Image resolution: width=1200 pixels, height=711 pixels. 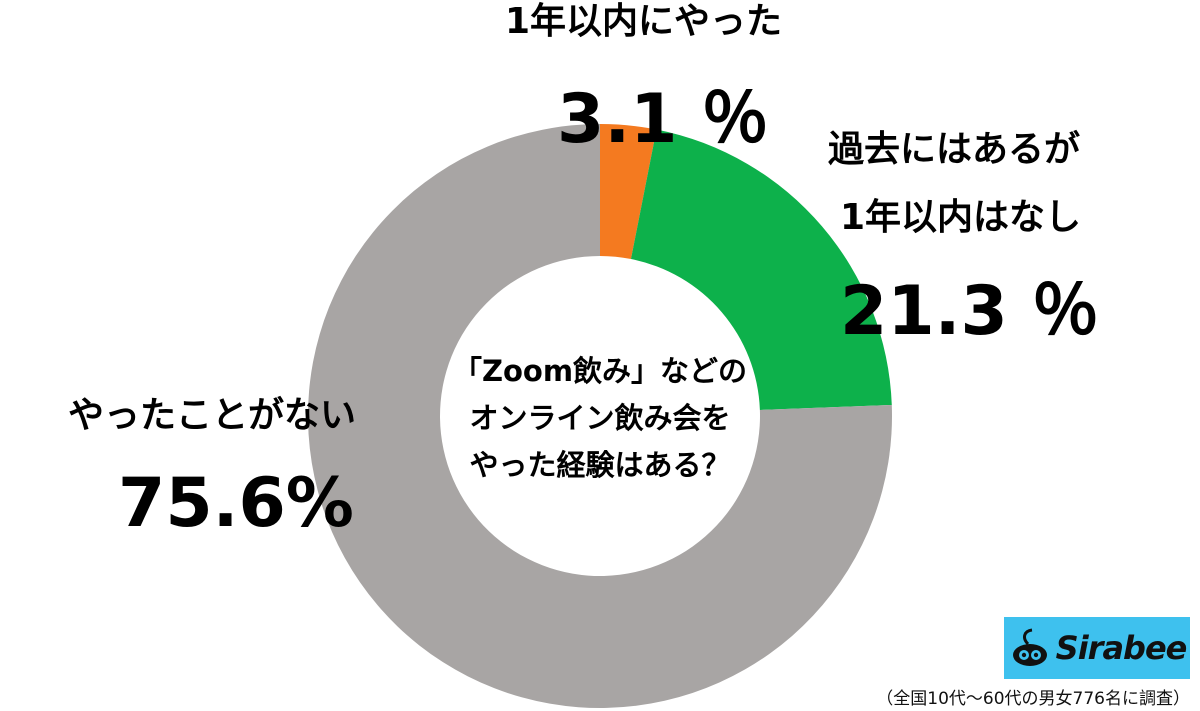 What do you see at coordinates (970, 311) in the screenshot?
I see `slice-value-past: 21.3 ％` at bounding box center [970, 311].